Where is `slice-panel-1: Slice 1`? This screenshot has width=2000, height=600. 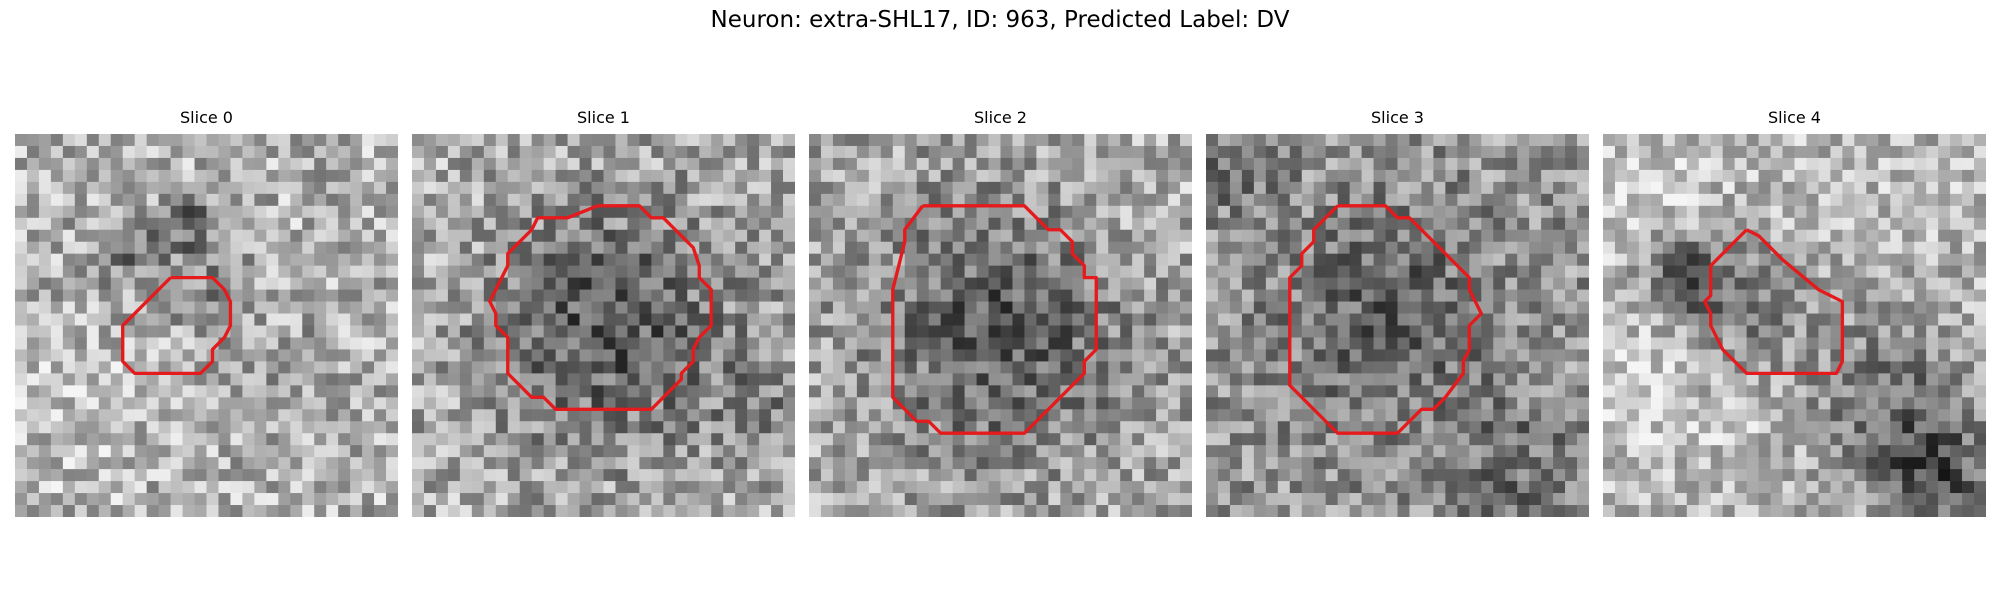
slice-panel-1: Slice 1 is located at coordinates (603, 312).